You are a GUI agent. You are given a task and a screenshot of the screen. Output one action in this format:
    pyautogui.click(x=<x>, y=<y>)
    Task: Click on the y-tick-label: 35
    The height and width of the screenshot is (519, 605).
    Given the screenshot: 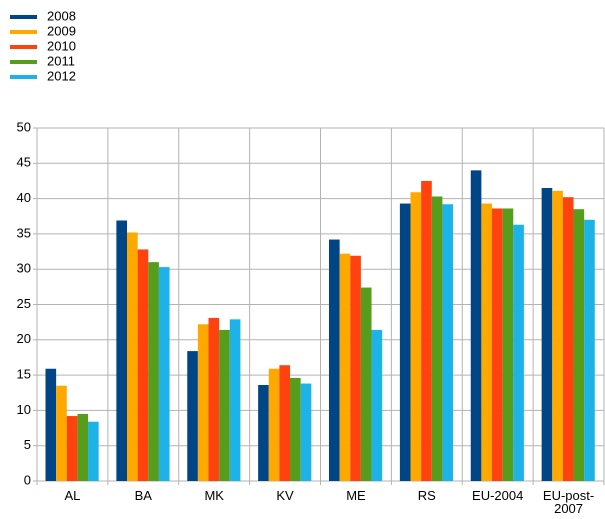 What is the action you would take?
    pyautogui.click(x=24, y=232)
    